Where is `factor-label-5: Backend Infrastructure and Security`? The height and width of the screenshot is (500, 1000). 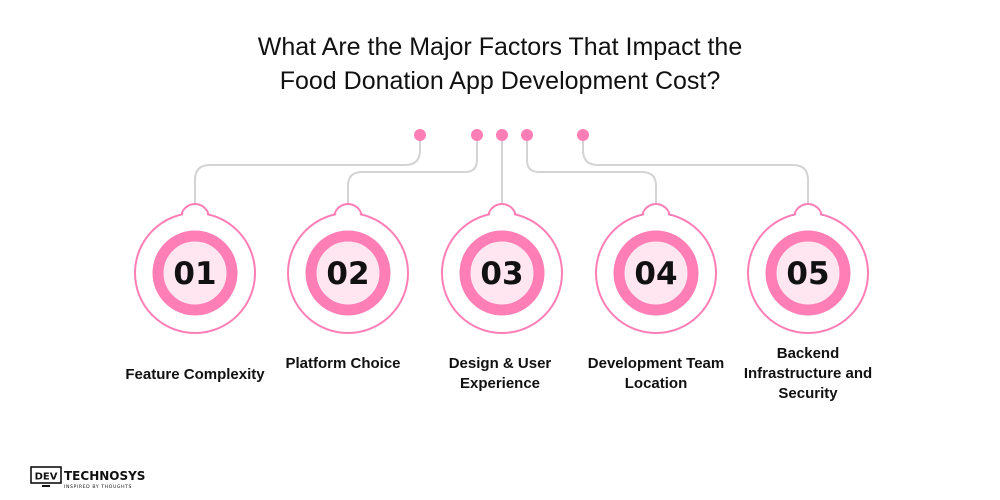
factor-label-5: Backend Infrastructure and Security is located at coordinates (808, 373).